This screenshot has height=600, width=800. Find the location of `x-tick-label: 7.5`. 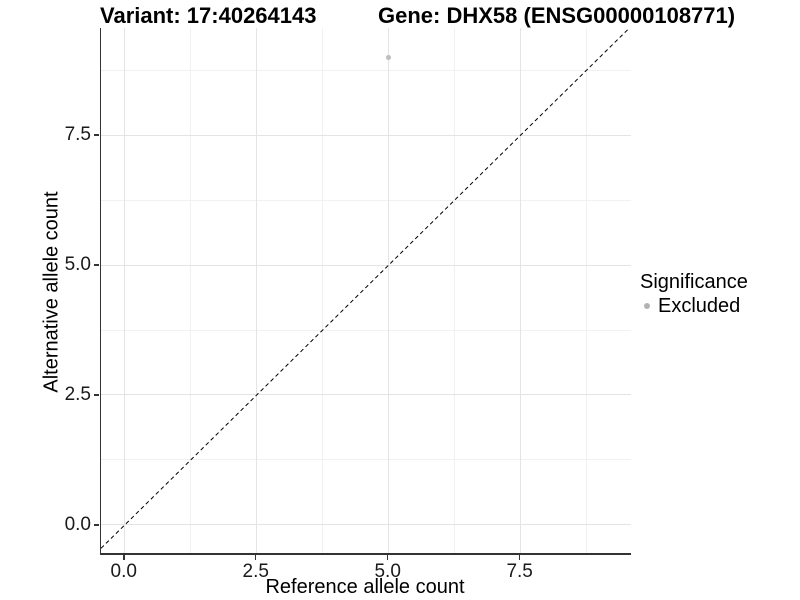

x-tick-label: 7.5 is located at coordinates (519, 571).